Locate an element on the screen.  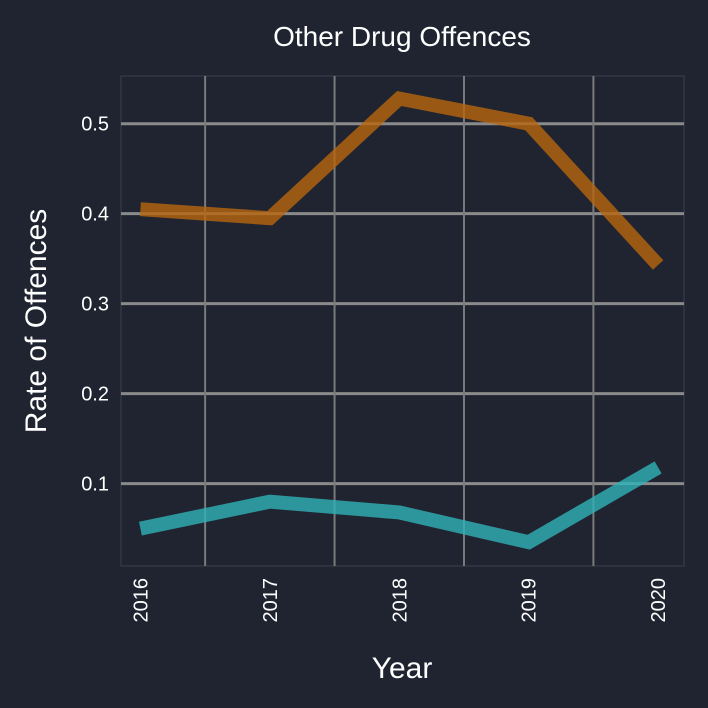
y-axis-title: Rate of Offences is located at coordinates (36, 321).